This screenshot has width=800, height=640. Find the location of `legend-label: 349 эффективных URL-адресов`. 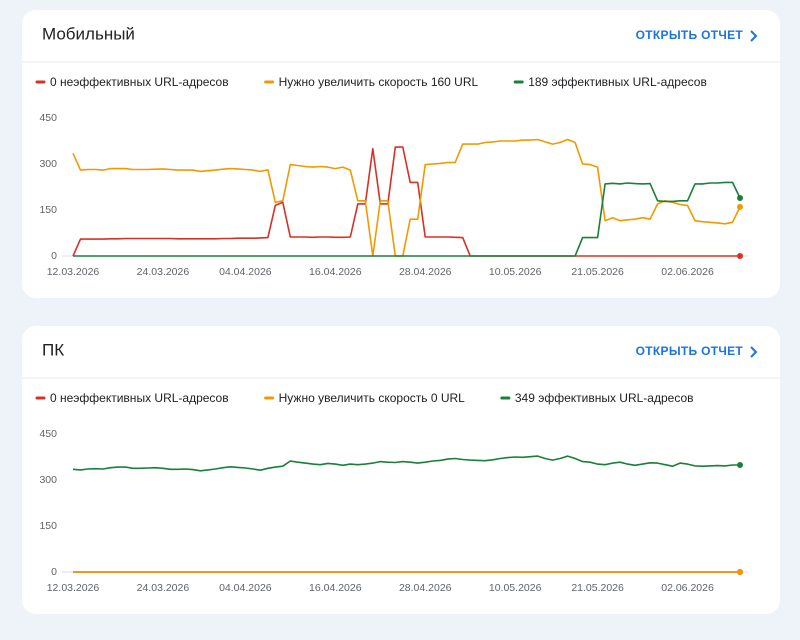

legend-label: 349 эффективных URL-адресов is located at coordinates (604, 398).